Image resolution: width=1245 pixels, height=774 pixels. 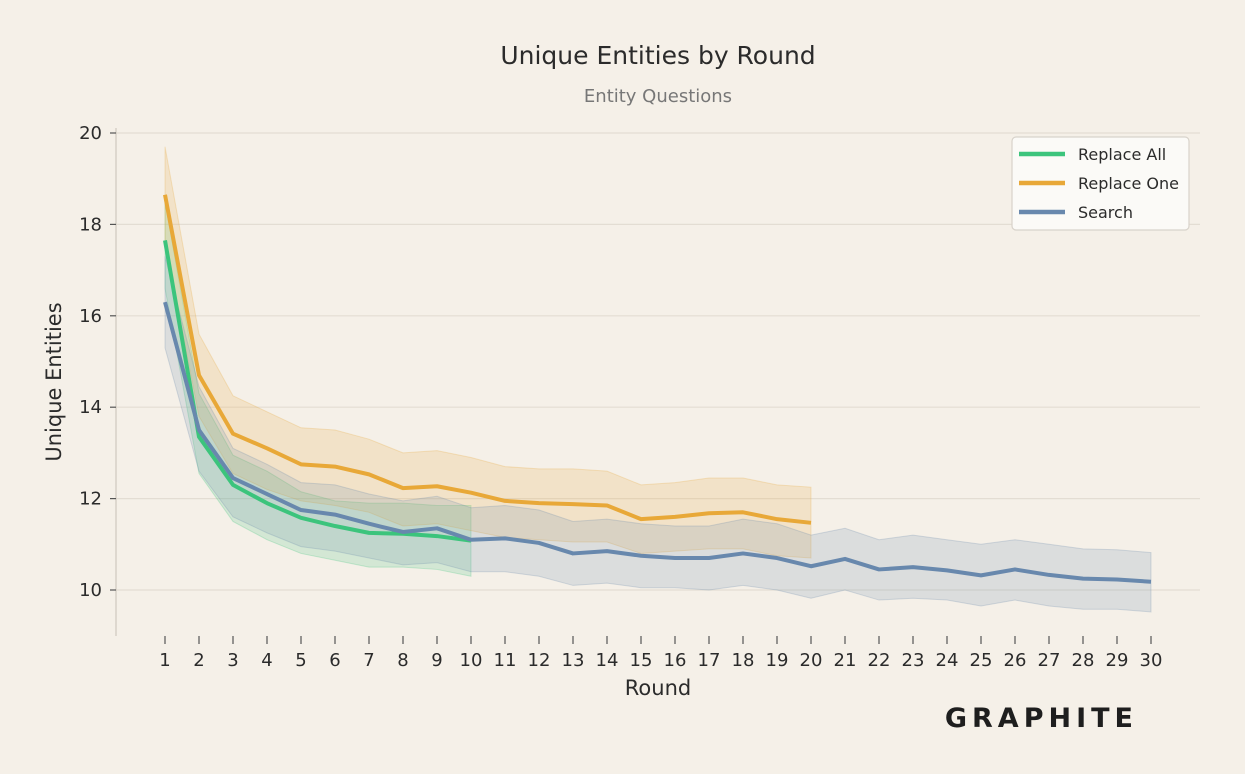 I want to click on x-axis-label: Round, so click(x=658, y=688).